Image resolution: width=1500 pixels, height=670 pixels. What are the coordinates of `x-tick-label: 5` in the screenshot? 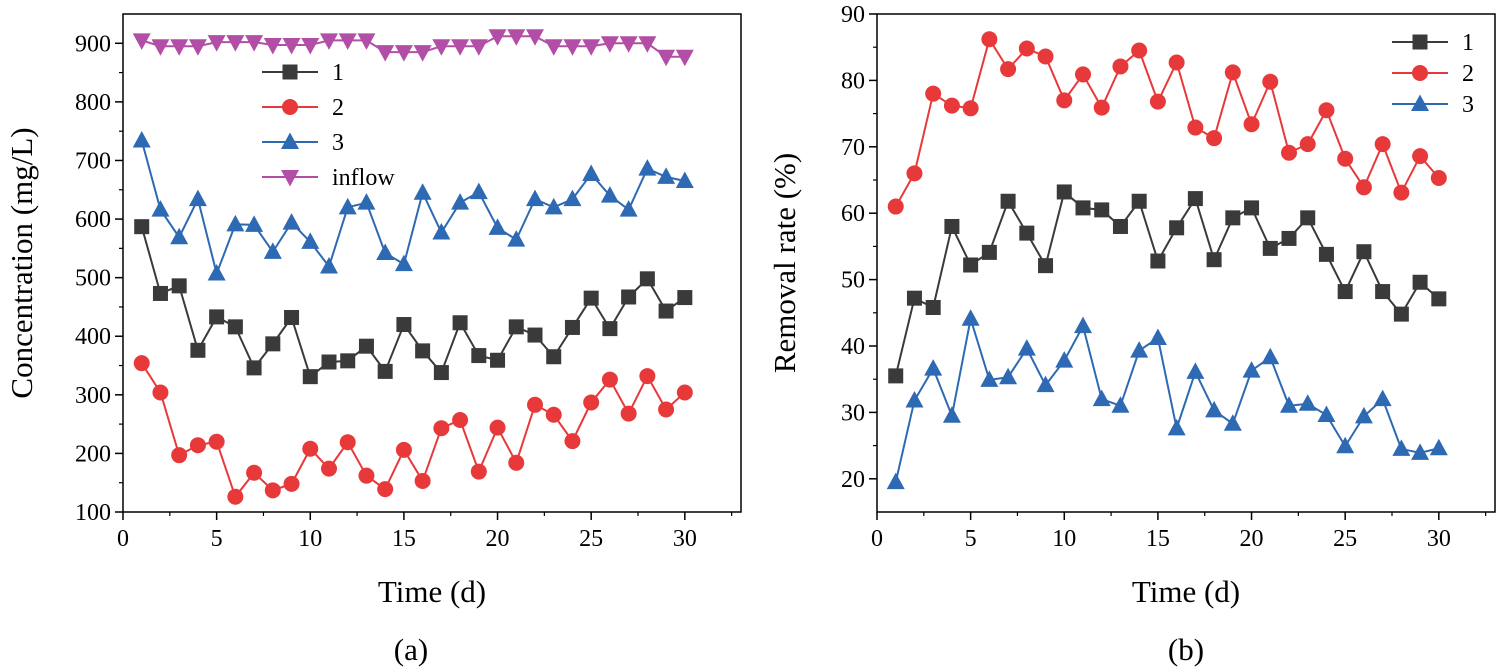 It's located at (971, 539).